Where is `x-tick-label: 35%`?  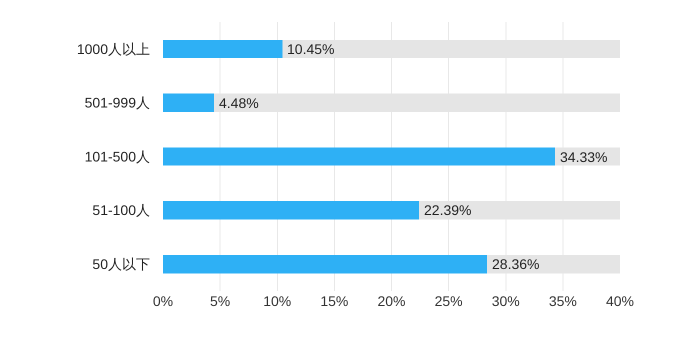 x-tick-label: 35% is located at coordinates (562, 301).